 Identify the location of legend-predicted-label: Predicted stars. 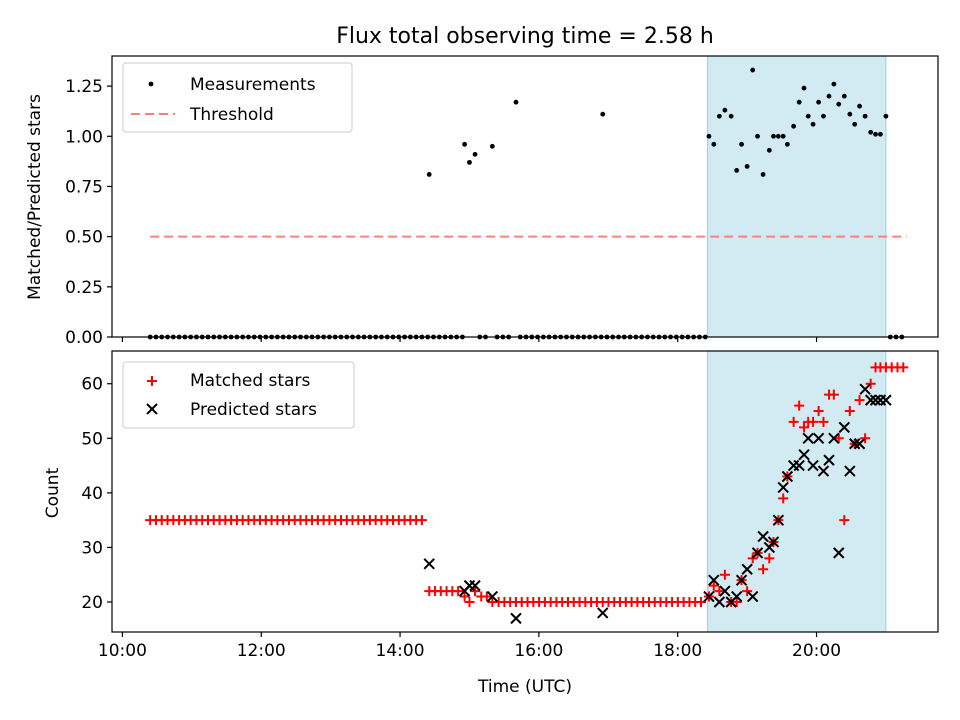
(253, 410).